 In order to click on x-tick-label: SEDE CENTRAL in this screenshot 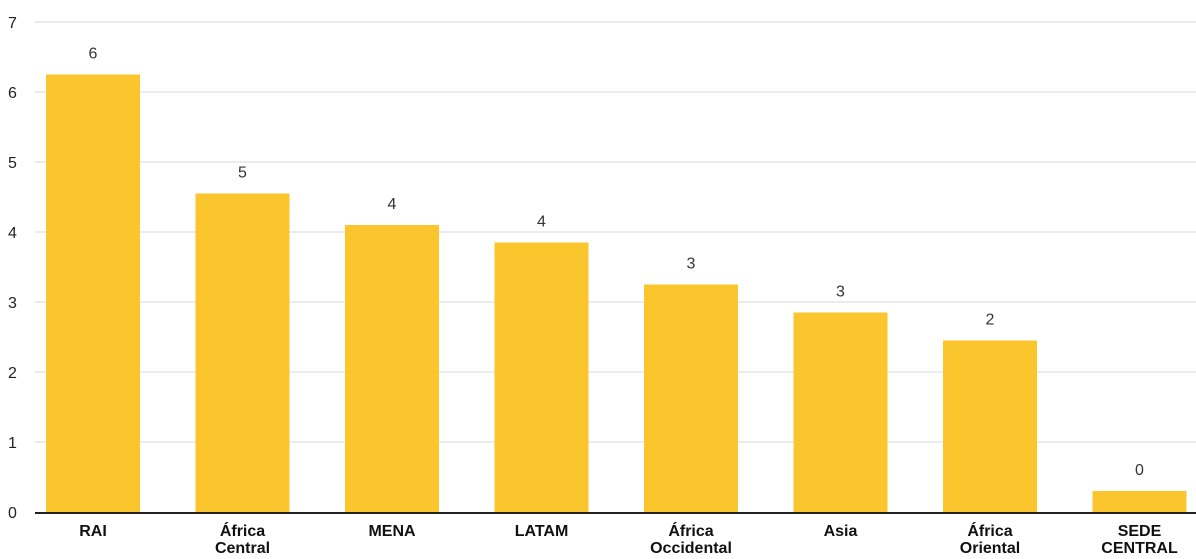, I will do `click(1139, 540)`.